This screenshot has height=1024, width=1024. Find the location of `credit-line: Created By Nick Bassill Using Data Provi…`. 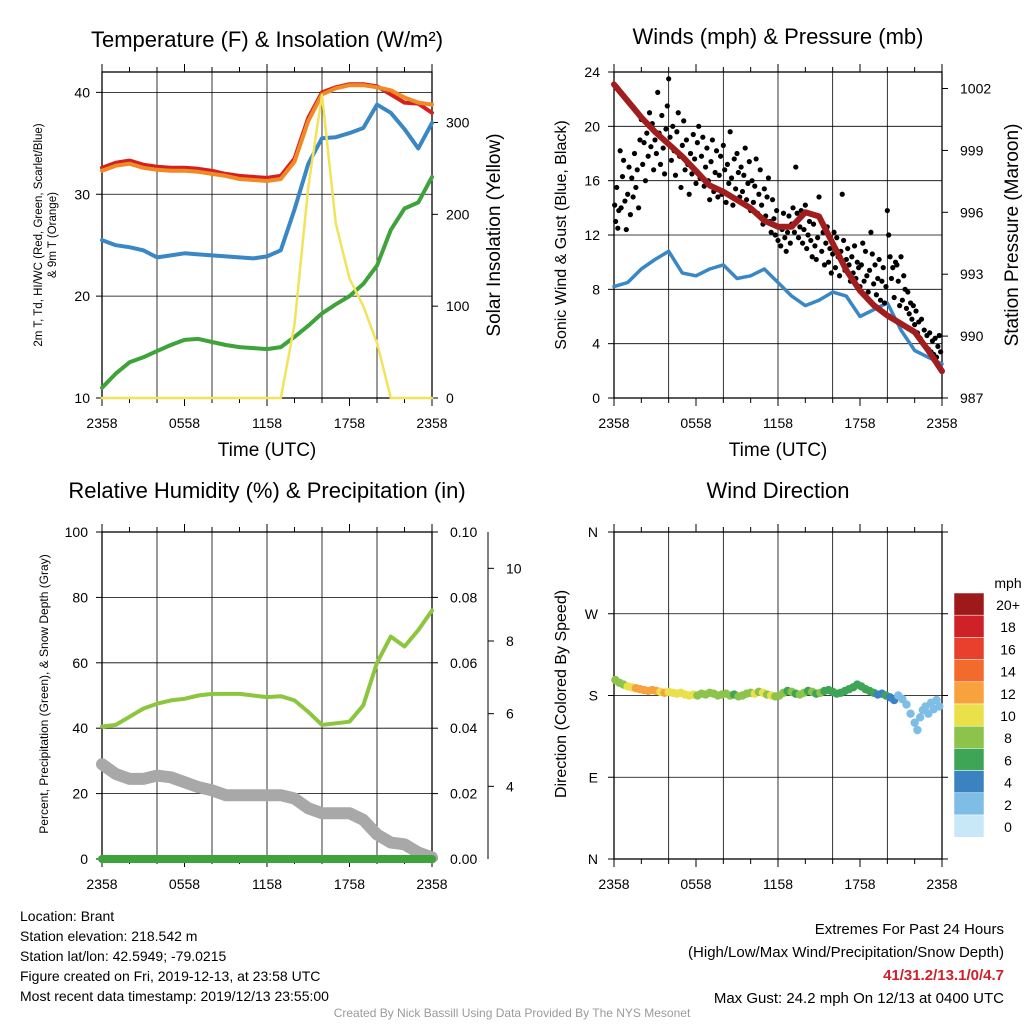

credit-line: Created By Nick Bassill Using Data Provi… is located at coordinates (512, 1013).